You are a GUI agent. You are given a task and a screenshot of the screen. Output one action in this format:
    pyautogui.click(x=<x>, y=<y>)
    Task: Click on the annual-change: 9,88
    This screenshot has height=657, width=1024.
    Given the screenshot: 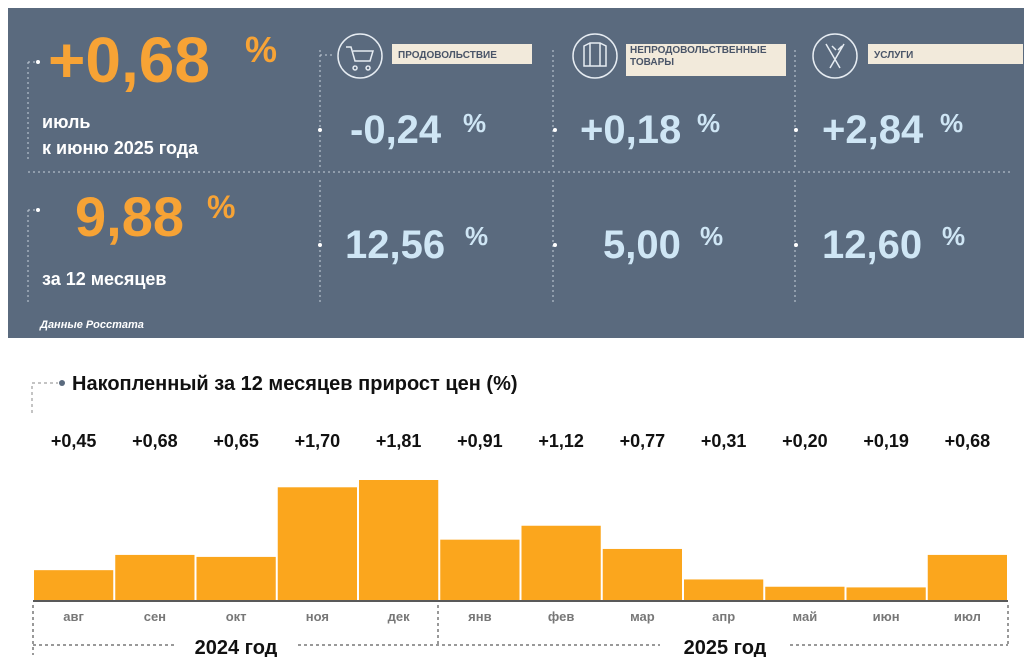 What is the action you would take?
    pyautogui.click(x=129, y=216)
    